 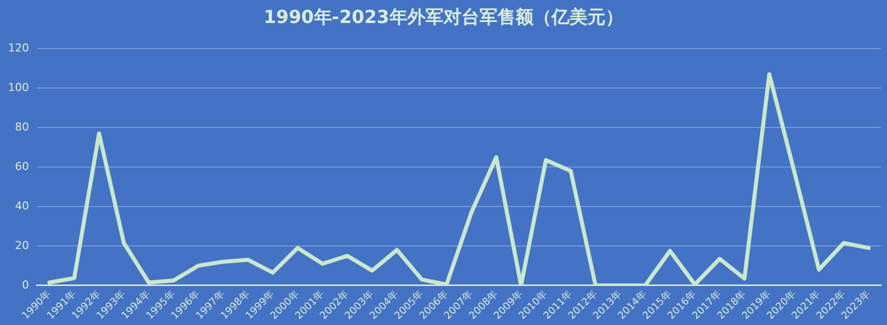 I want to click on y-tick-label: 60, so click(x=21, y=166).